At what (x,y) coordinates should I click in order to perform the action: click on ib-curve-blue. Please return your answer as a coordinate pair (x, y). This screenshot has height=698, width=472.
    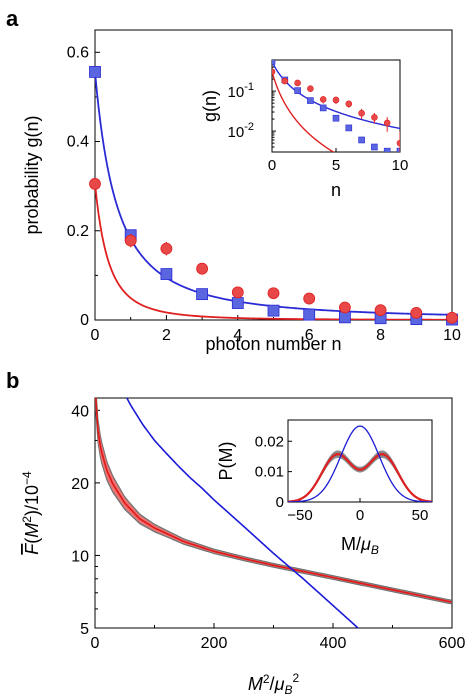
    Looking at the image, I should click on (360, 463).